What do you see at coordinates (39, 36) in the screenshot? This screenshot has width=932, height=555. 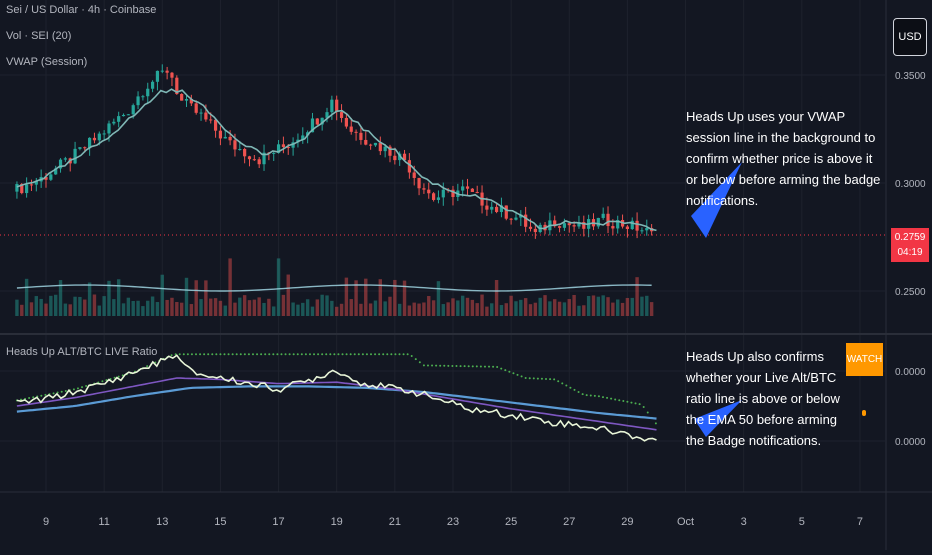 I see `volume-legend: Vol · SEI (20)` at bounding box center [39, 36].